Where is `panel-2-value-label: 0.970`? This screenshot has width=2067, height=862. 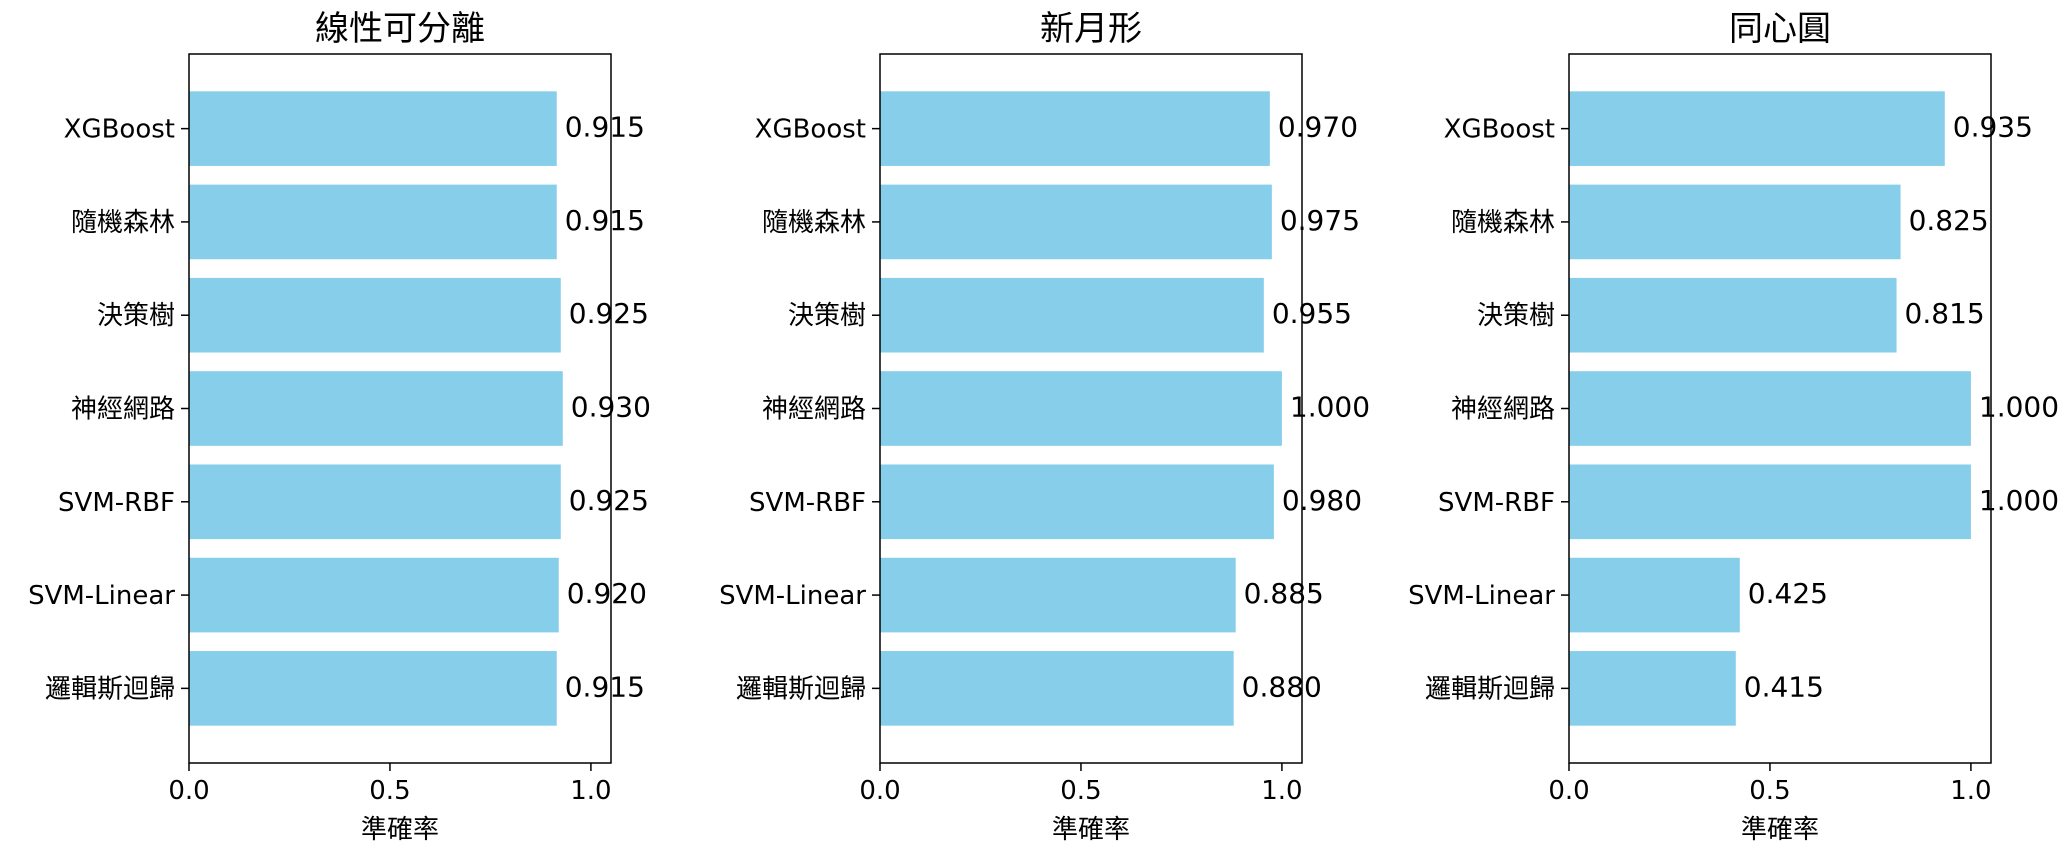
panel-2-value-label: 0.970 is located at coordinates (1318, 127).